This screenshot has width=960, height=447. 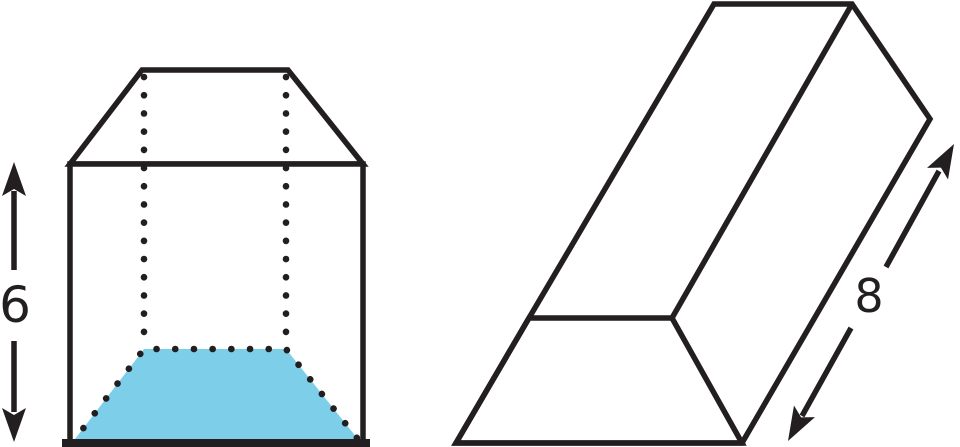 What do you see at coordinates (216, 117) in the screenshot?
I see `upright-prism-top-face` at bounding box center [216, 117].